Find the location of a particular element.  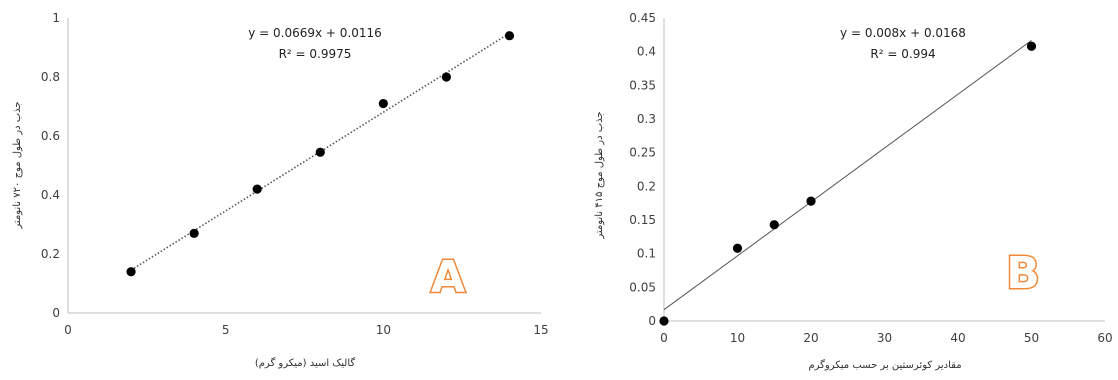

y-tick-label: 0.45 is located at coordinates (642, 18).